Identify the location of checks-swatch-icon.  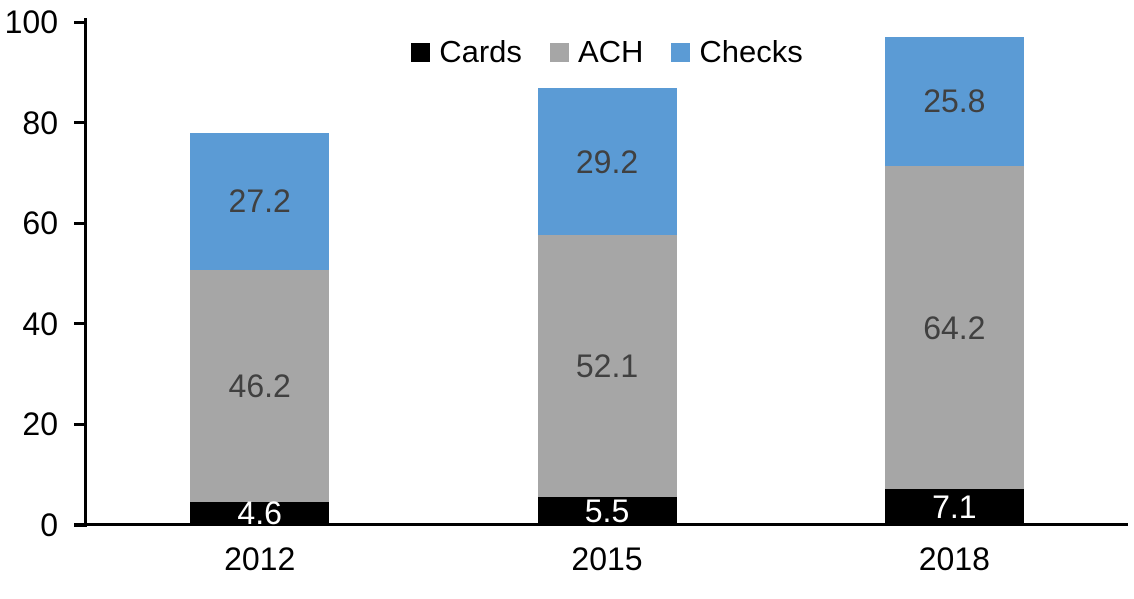
(681, 52).